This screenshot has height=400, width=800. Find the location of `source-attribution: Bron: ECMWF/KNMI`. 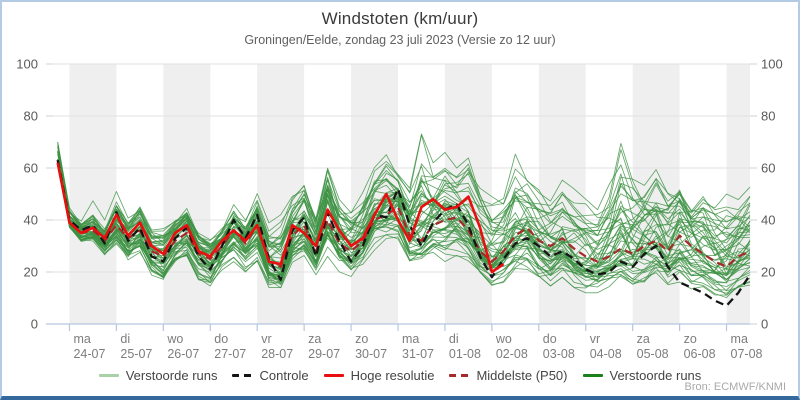

source-attribution: Bron: ECMWF/KNMI is located at coordinates (735, 387).